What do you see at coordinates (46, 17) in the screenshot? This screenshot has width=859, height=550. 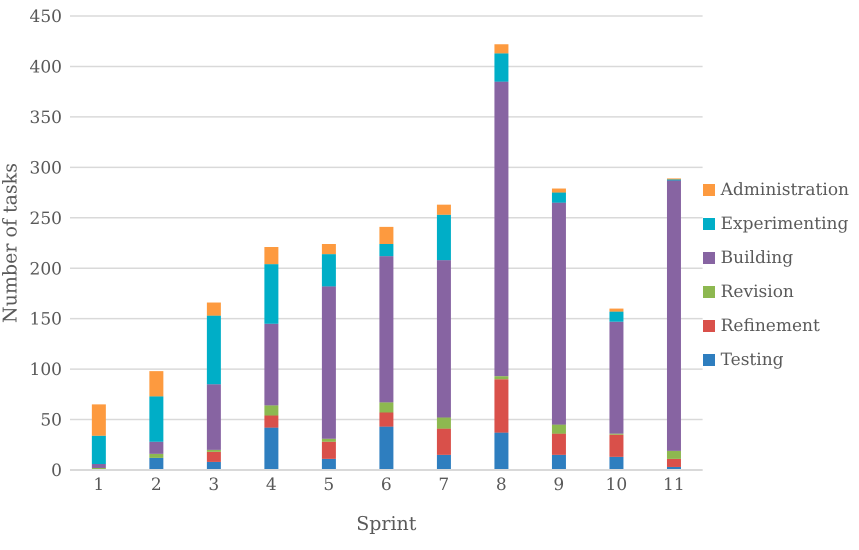 I see `y-tick-label: 450` at bounding box center [46, 17].